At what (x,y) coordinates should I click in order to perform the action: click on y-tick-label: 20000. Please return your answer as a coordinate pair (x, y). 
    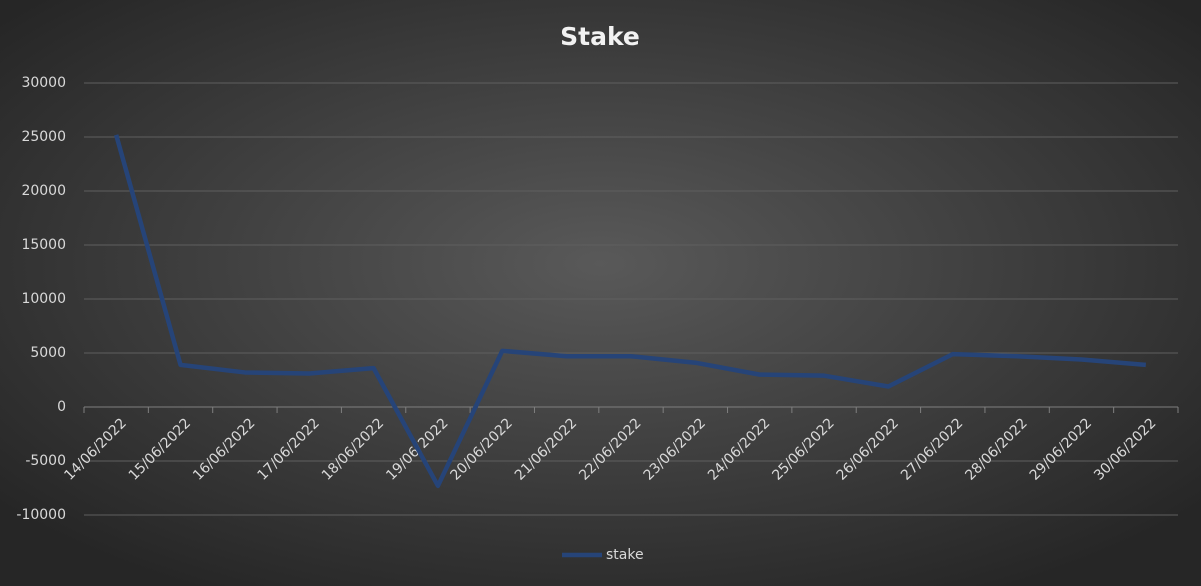
    Looking at the image, I should click on (43, 191).